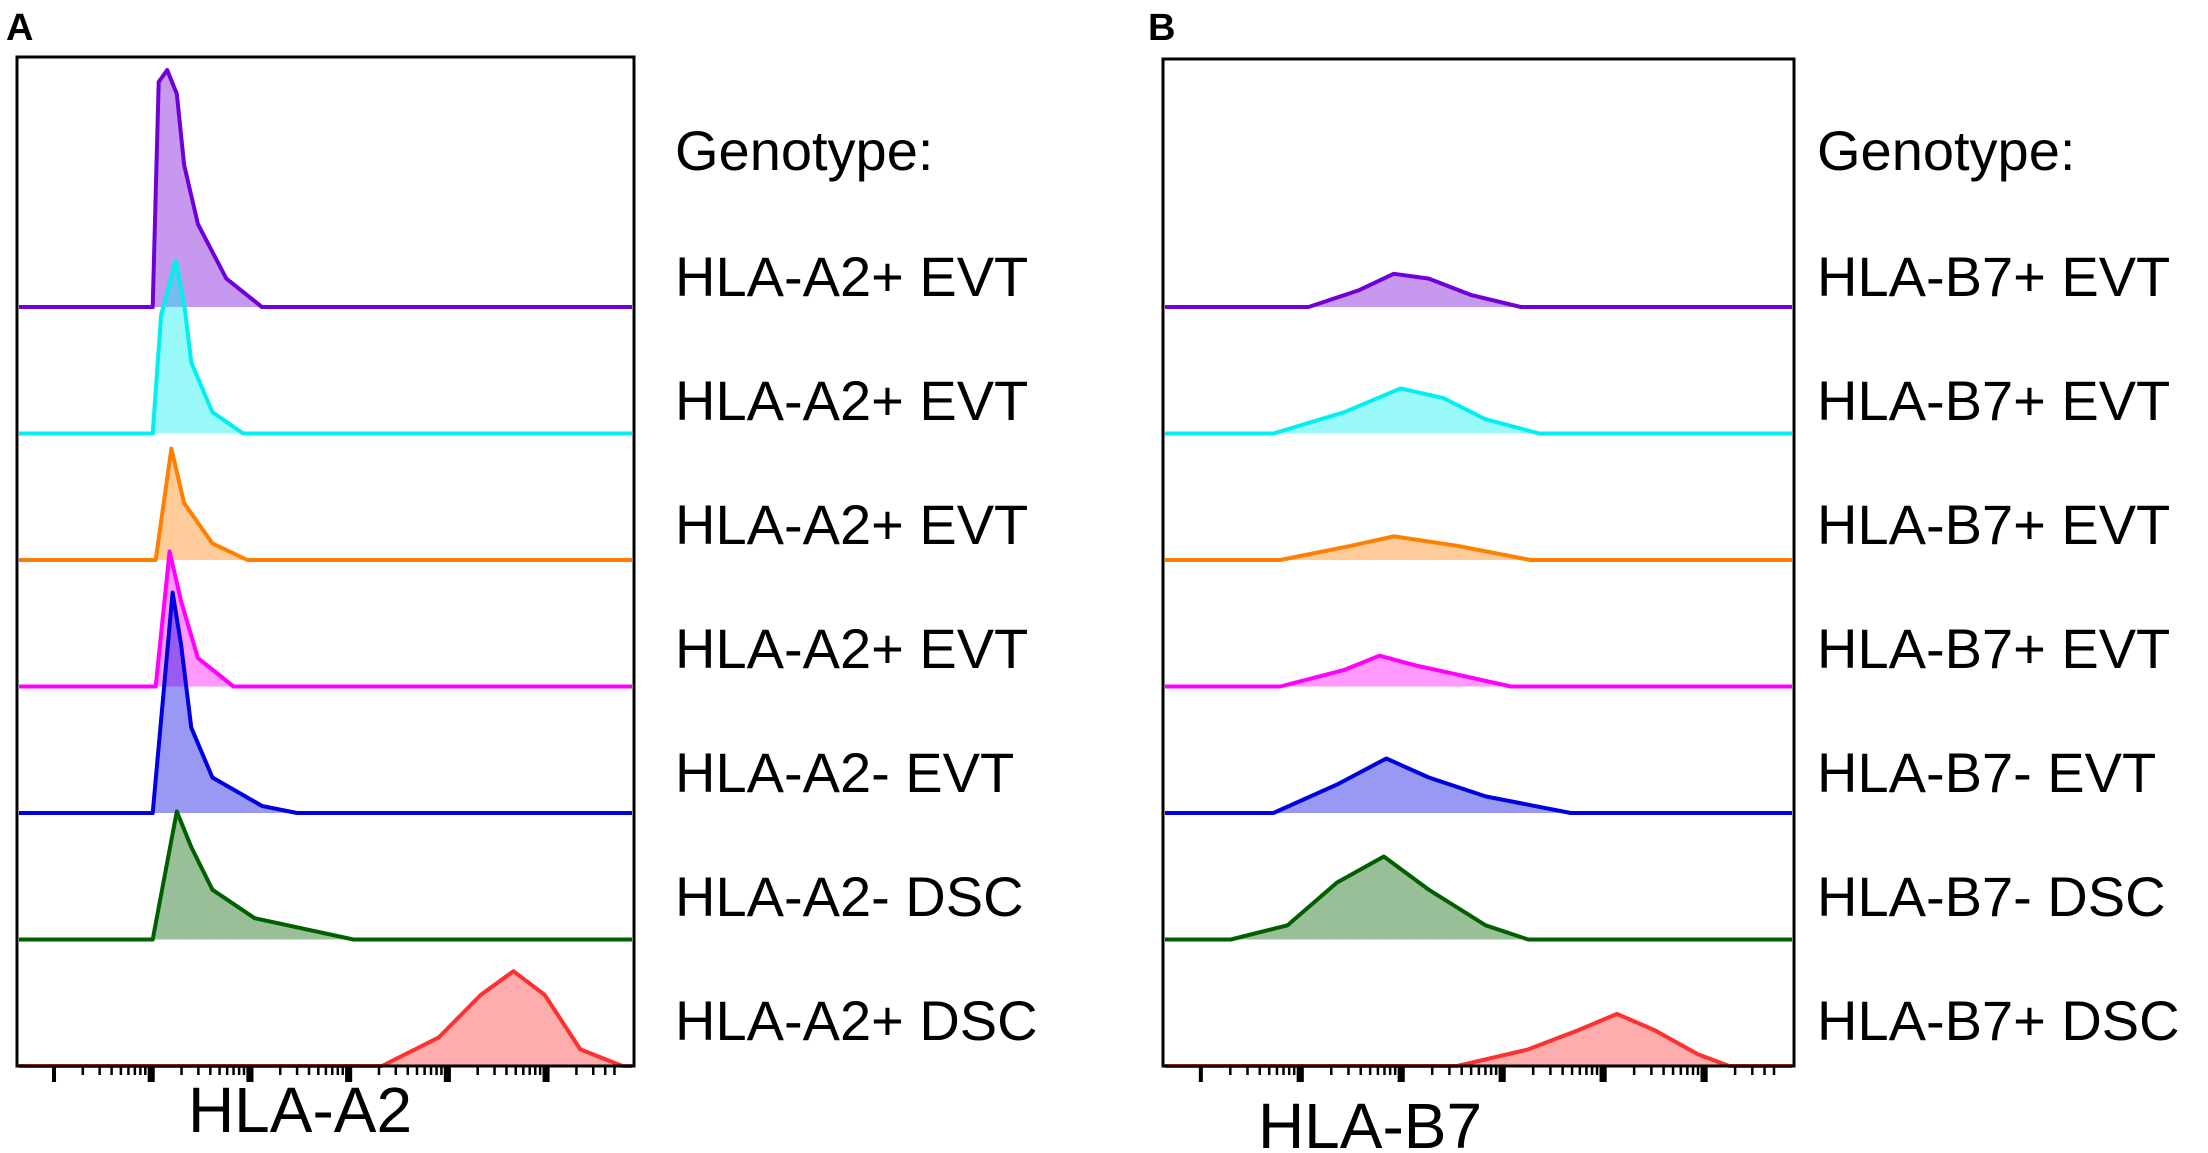  I want to click on panel-label-a: A, so click(19, 28).